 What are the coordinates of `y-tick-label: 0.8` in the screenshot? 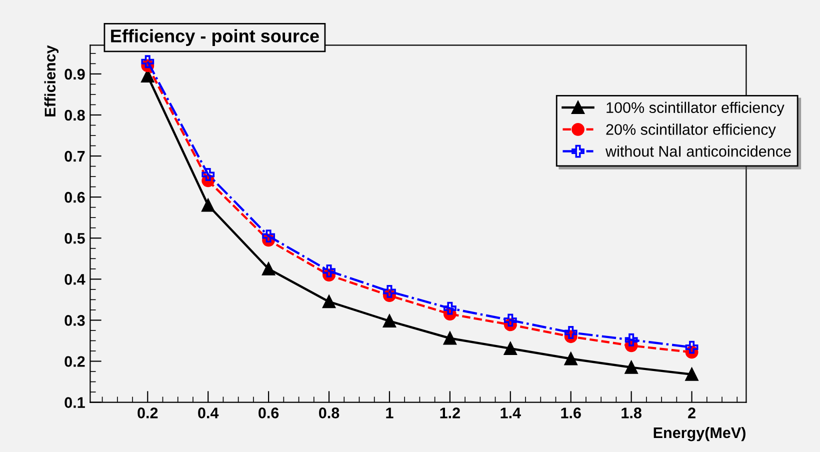 It's located at (74, 115).